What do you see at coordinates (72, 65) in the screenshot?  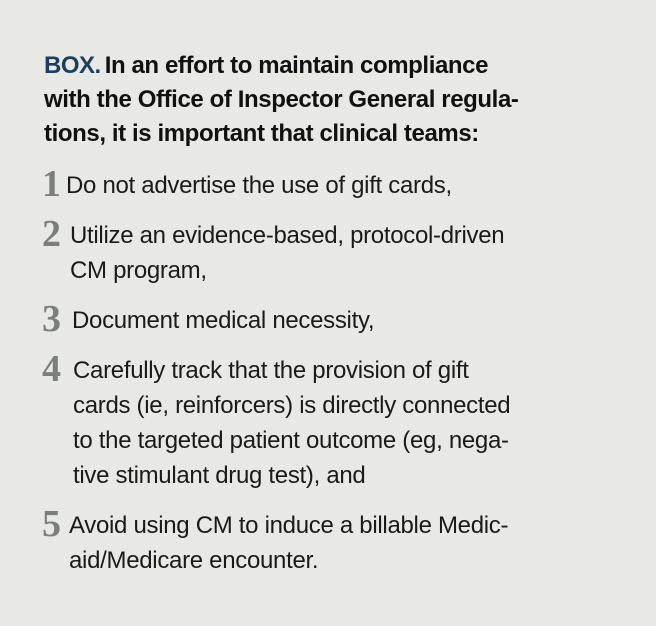 I see `box-tag: BOX.` at bounding box center [72, 65].